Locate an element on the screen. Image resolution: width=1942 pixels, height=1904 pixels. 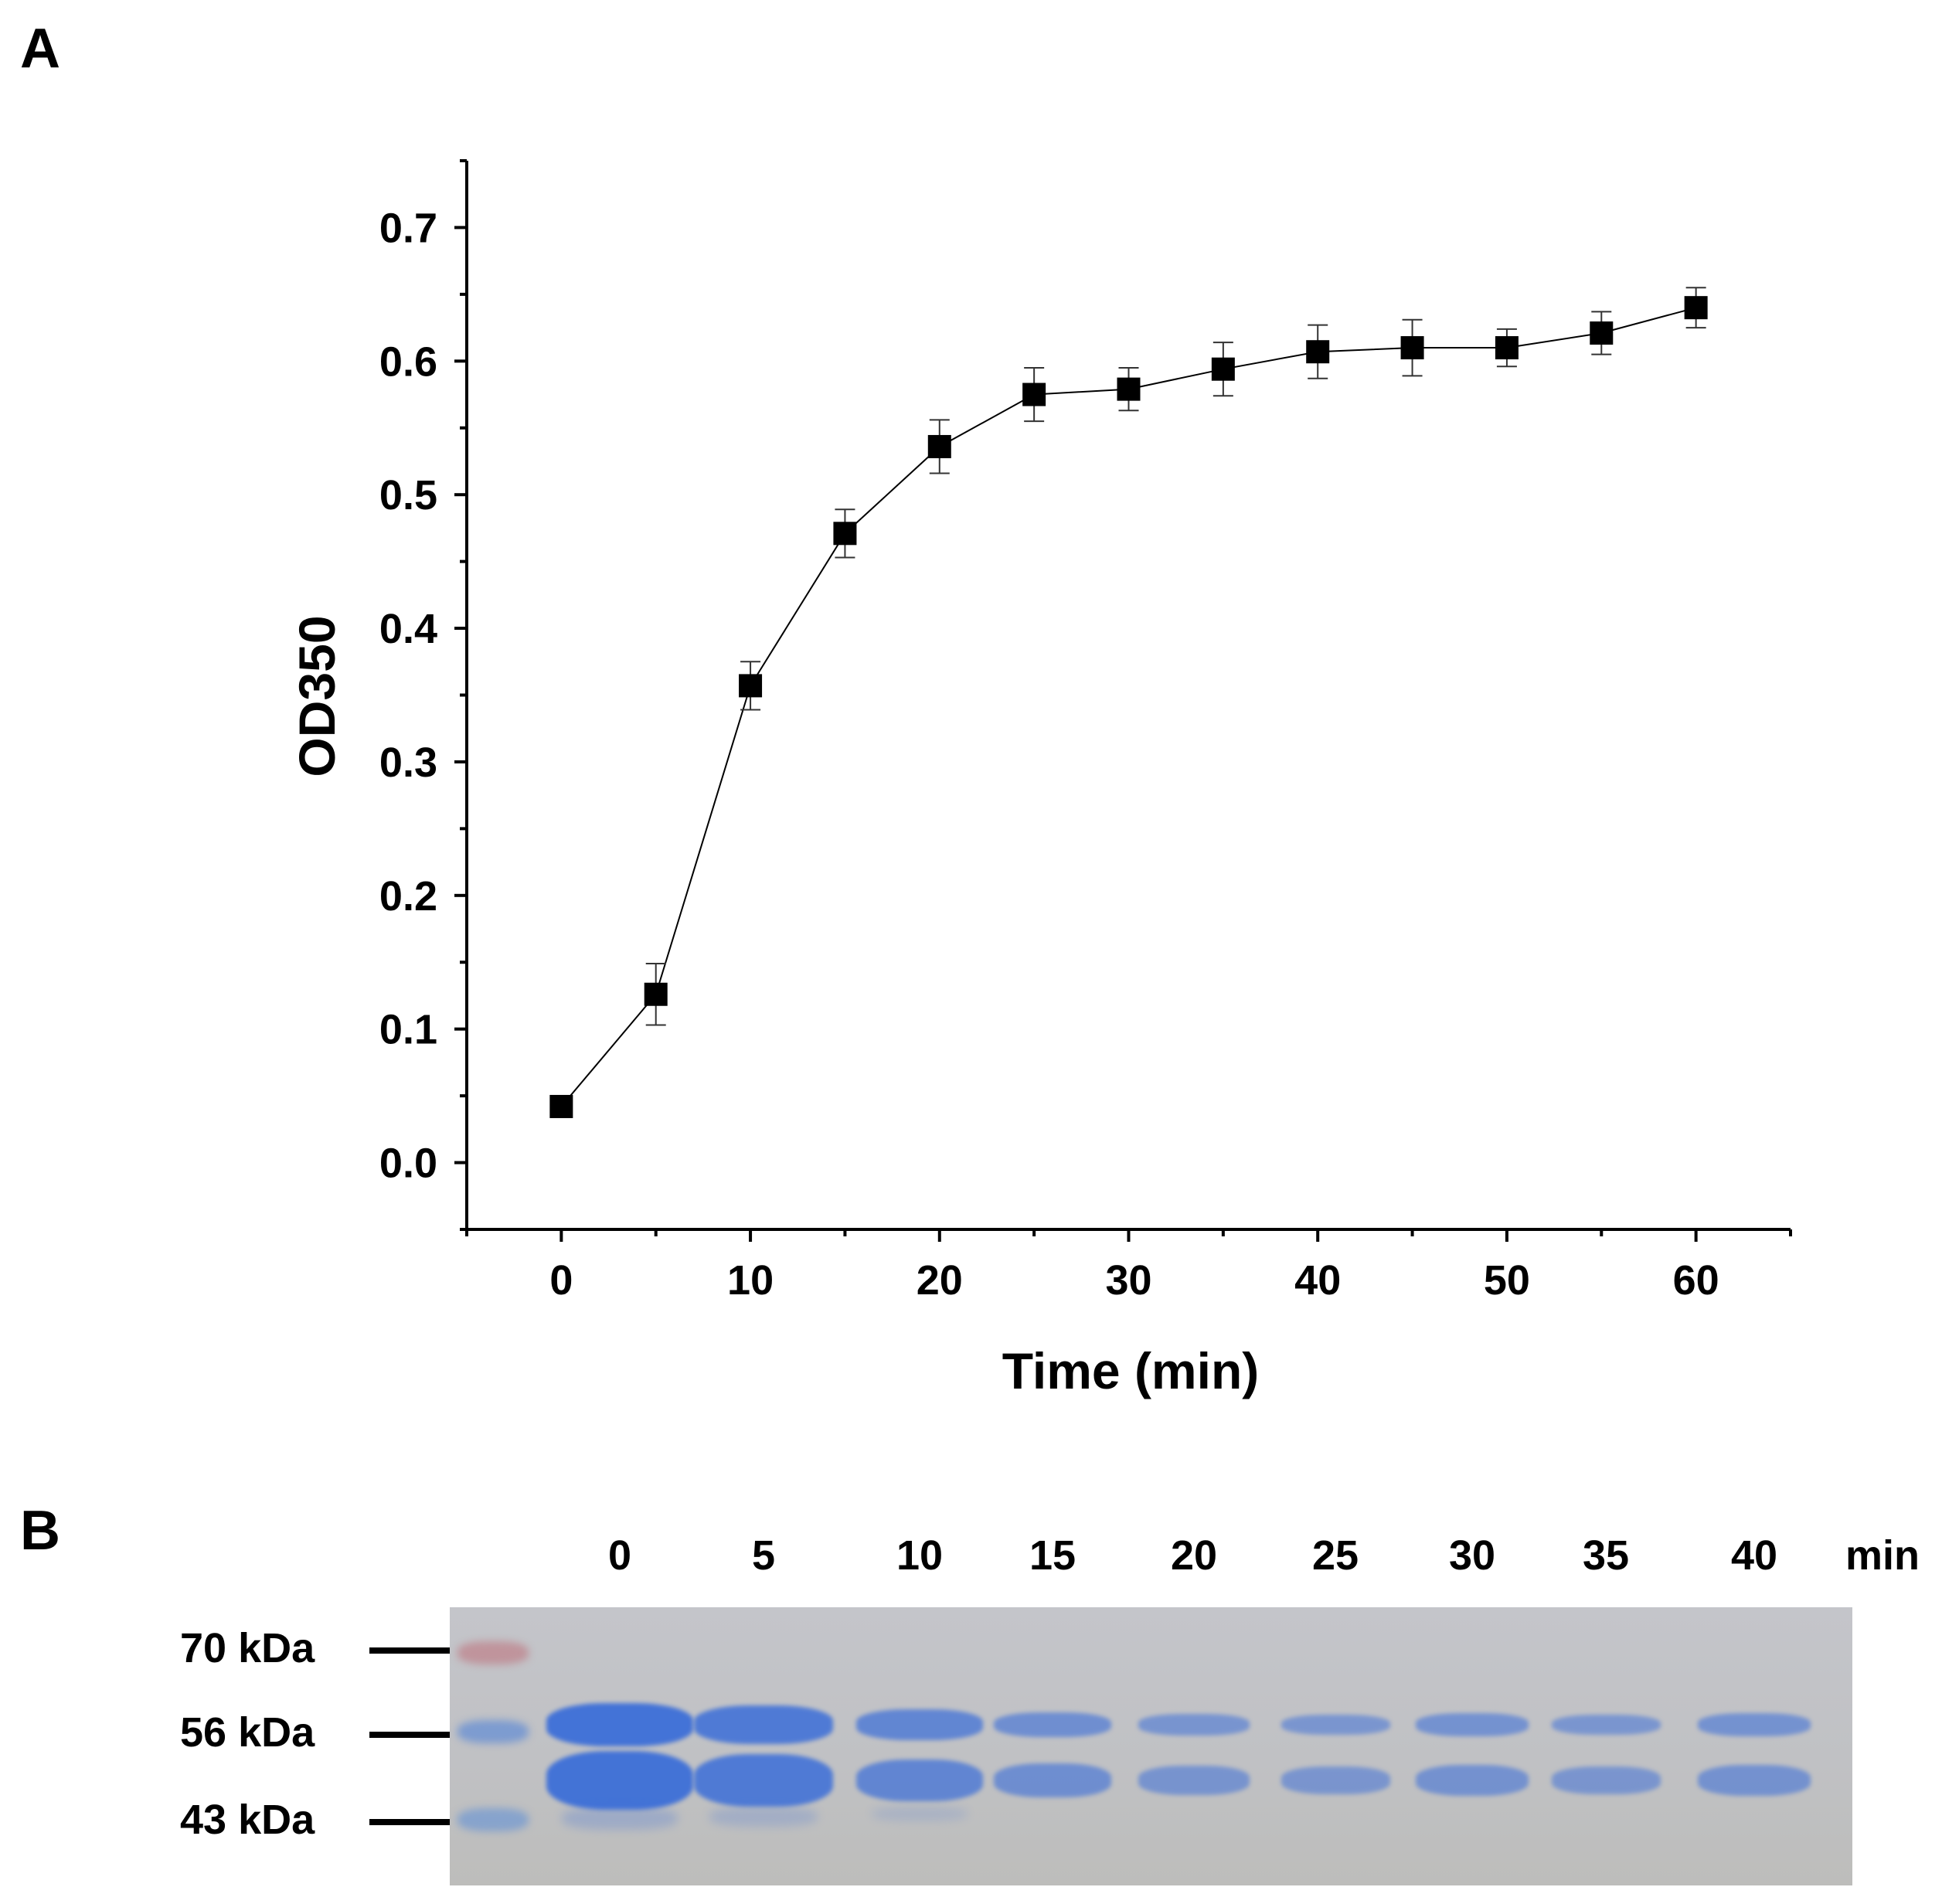
x-tick-label: 50 is located at coordinates (1507, 1280).